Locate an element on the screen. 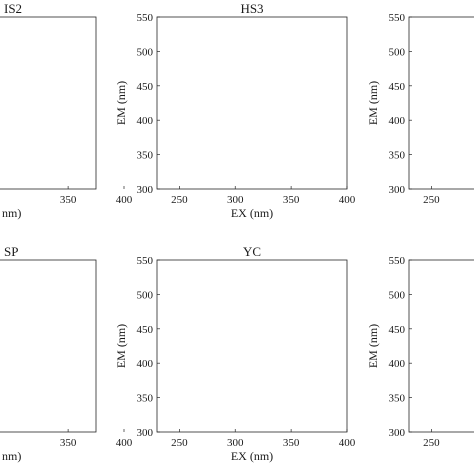 The image size is (474, 474). panel-title: SP is located at coordinates (11, 251).